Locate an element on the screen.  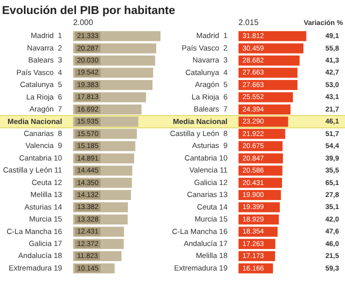
chart-title: Evolución del PIB por habitante is located at coordinates (89, 11).